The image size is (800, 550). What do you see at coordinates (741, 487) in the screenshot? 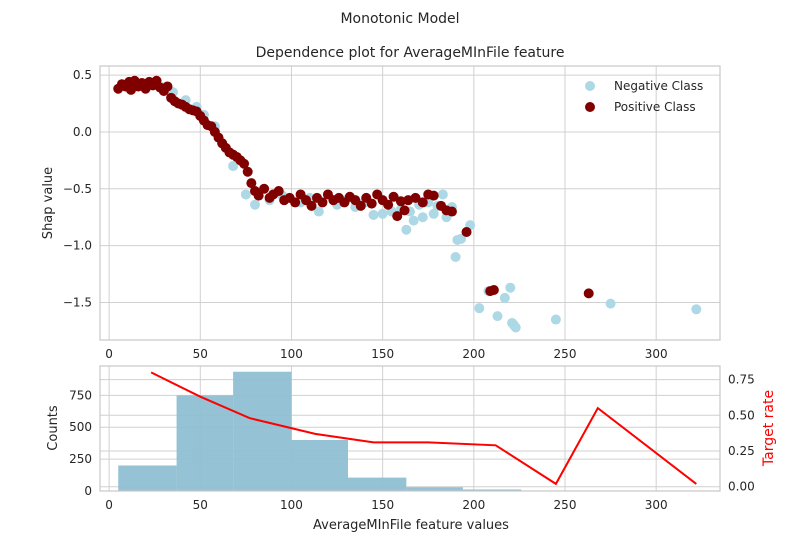
I see `y2-tick-label: 0.00` at bounding box center [741, 487].